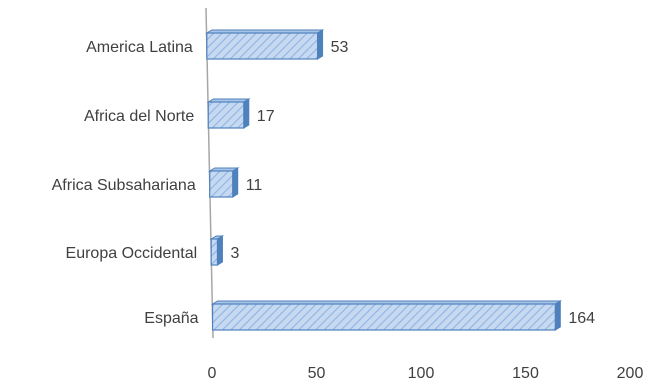 This screenshot has width=656, height=386. I want to click on data-label-4: 164, so click(581, 318).